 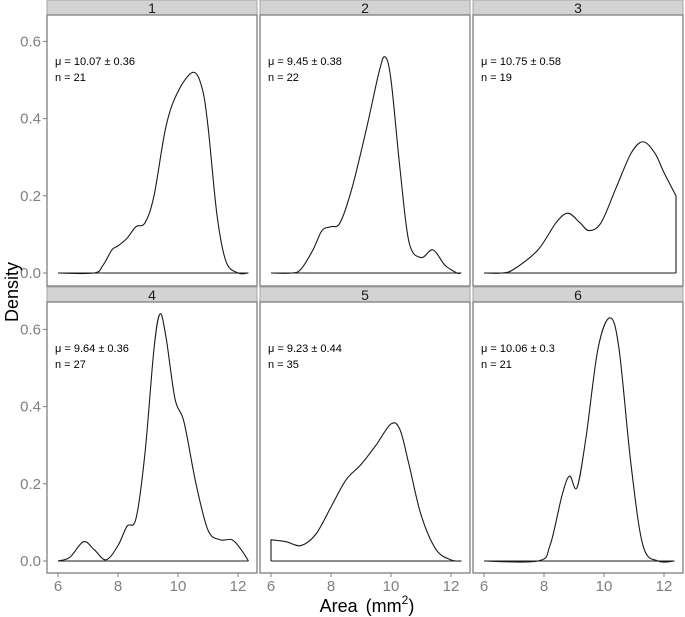 What do you see at coordinates (283, 365) in the screenshot?
I see `annotation-n: n = 35` at bounding box center [283, 365].